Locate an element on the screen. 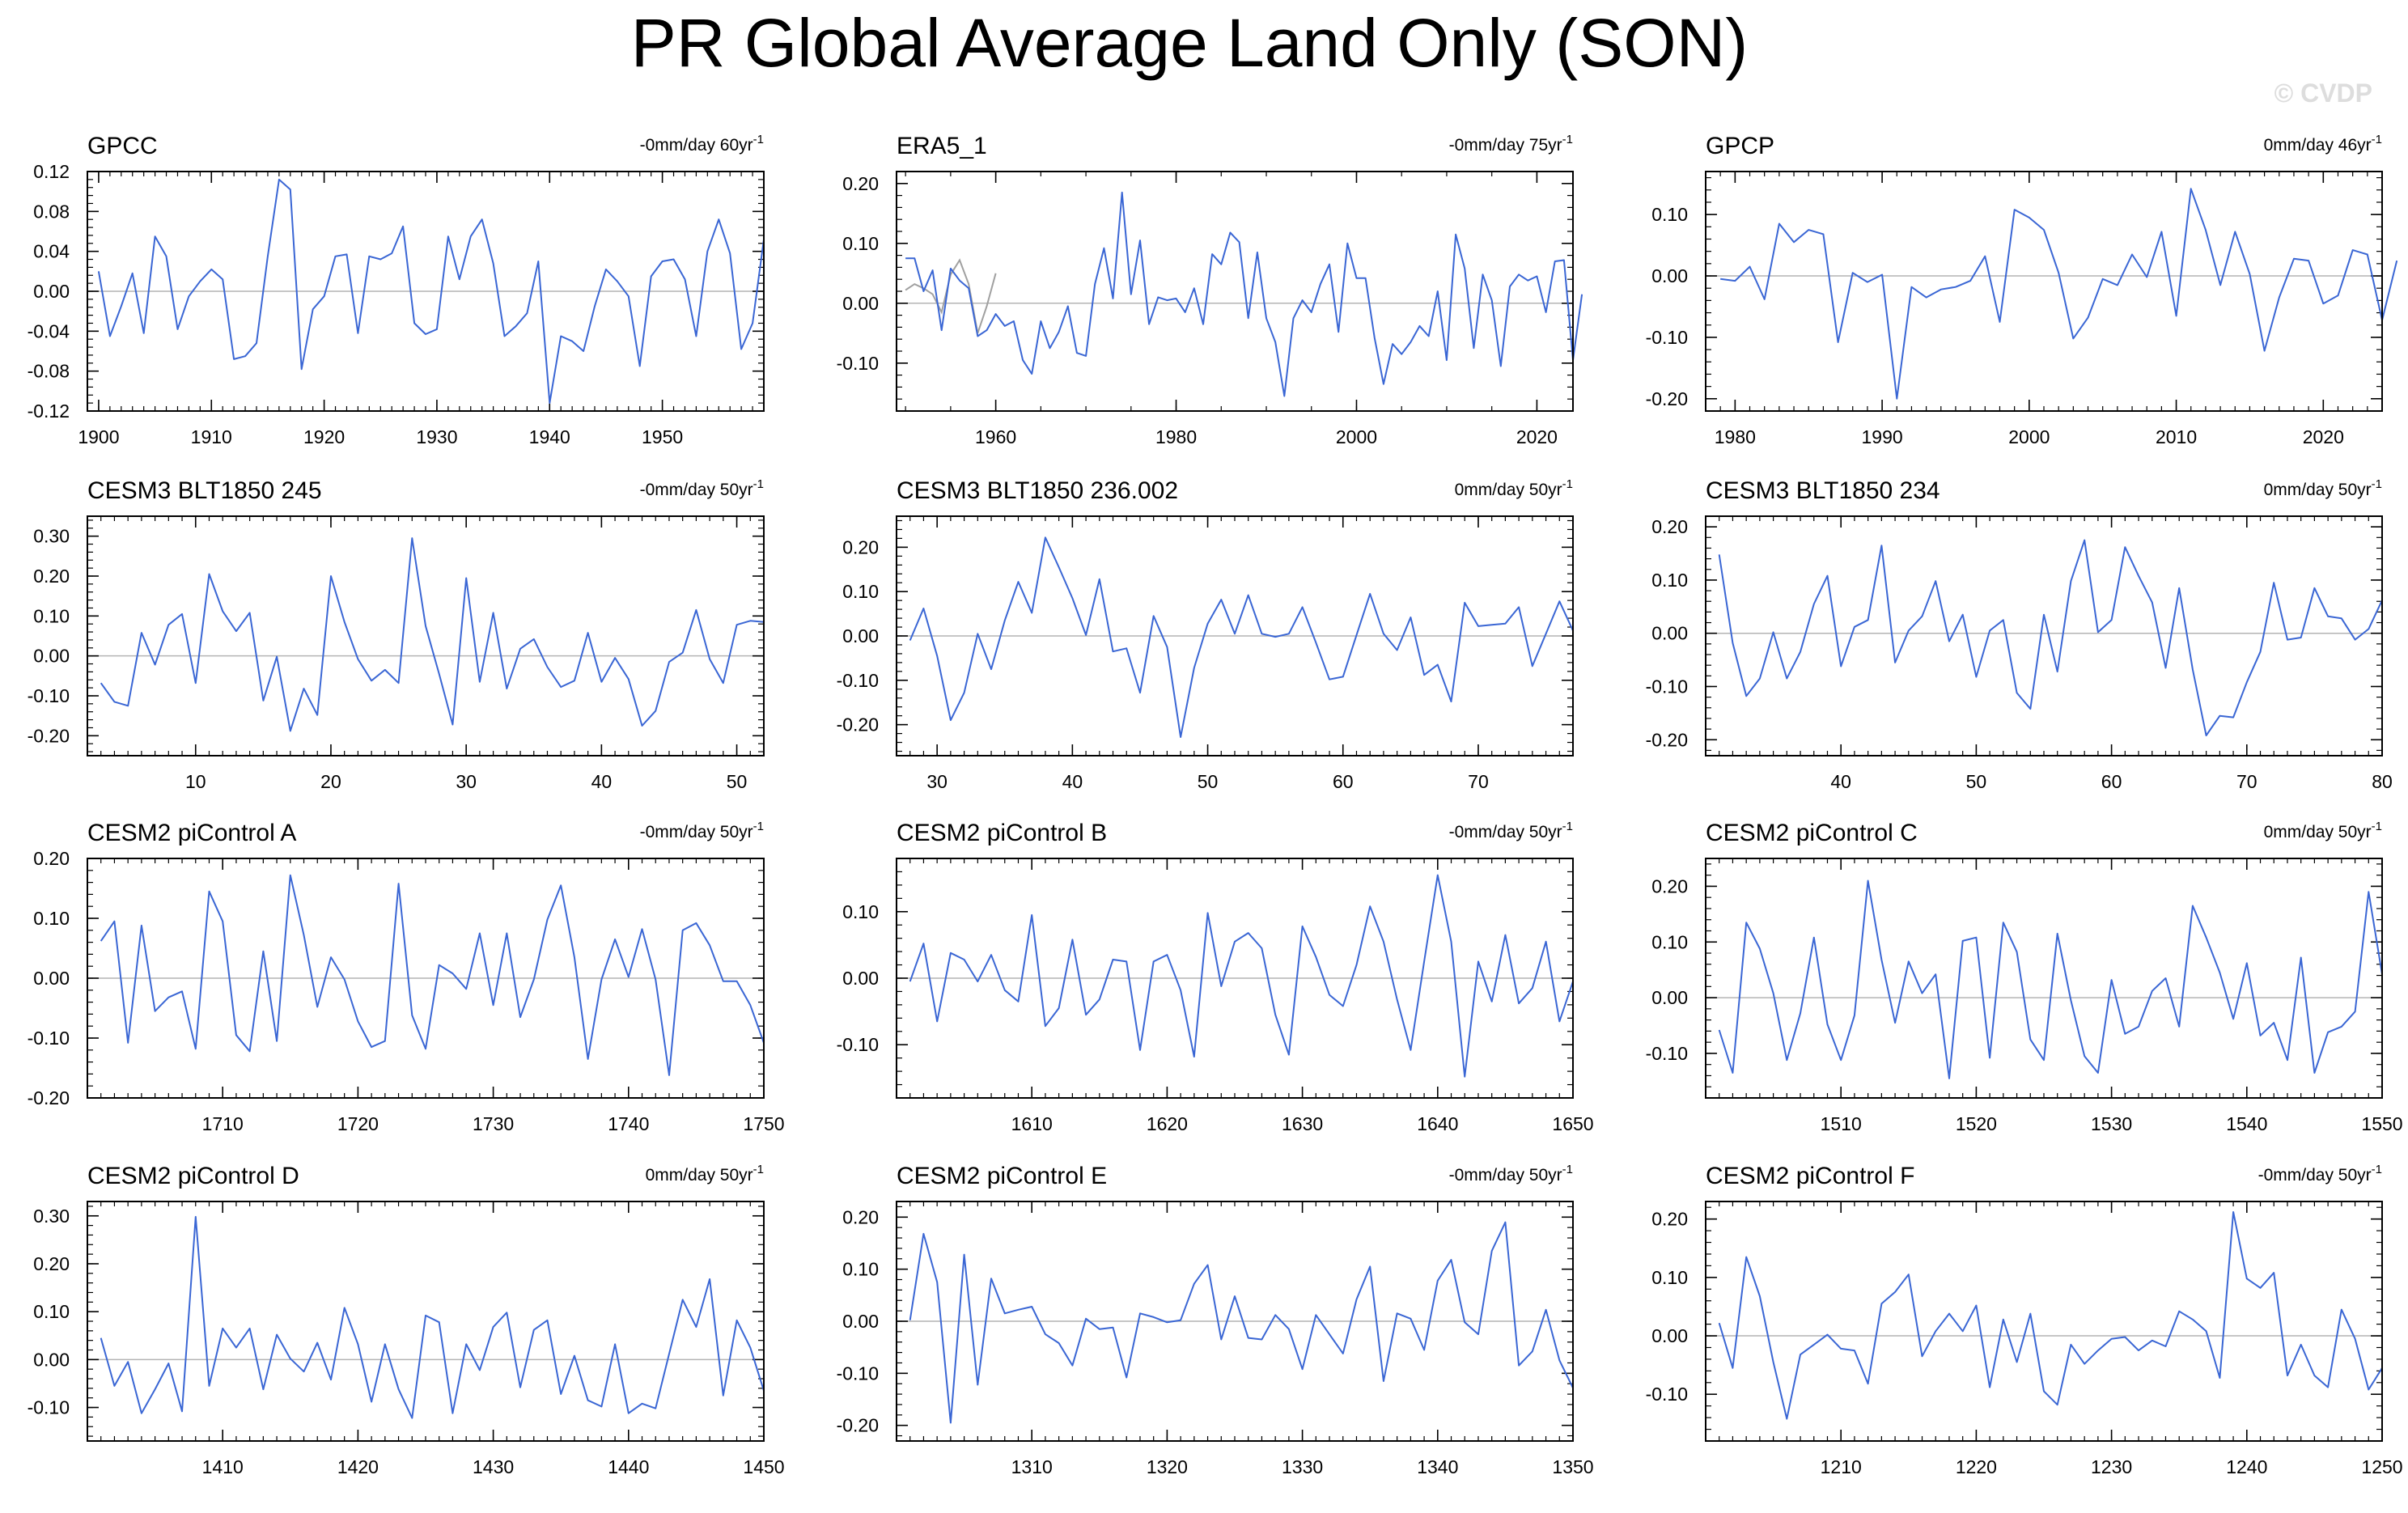  panel-title: CESM2 piControl C is located at coordinates (1812, 833).